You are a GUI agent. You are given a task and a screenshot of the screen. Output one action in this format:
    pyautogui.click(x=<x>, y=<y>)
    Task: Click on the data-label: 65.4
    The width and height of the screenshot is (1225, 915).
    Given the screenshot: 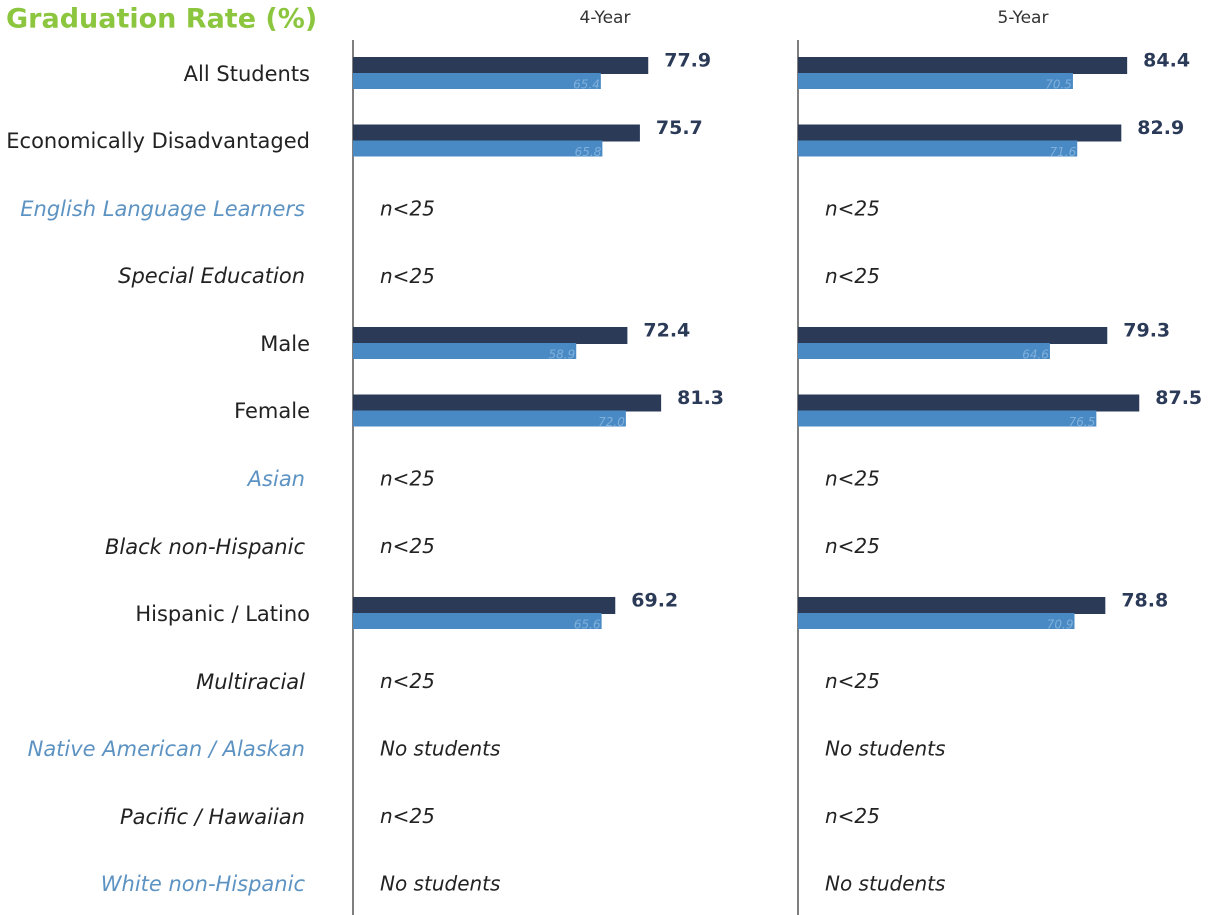 What is the action you would take?
    pyautogui.click(x=586, y=85)
    